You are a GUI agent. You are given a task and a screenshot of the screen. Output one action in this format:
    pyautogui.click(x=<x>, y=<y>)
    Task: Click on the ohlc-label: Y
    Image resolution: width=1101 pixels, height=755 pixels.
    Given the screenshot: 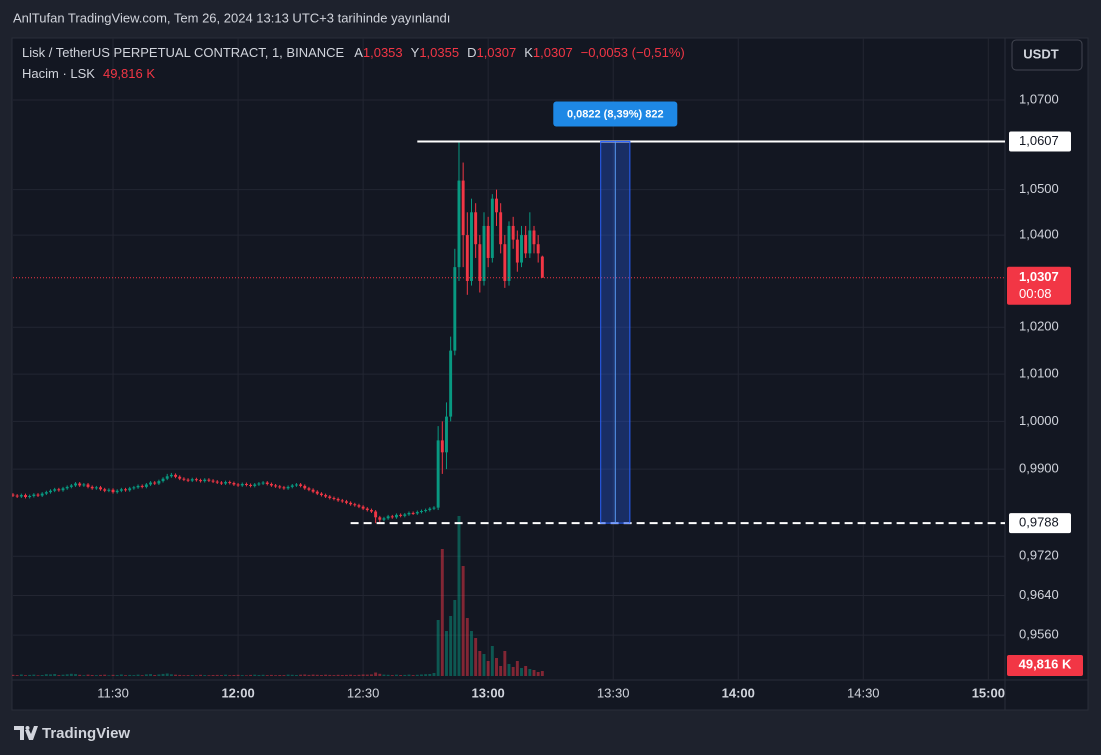 What is the action you would take?
    pyautogui.click(x=415, y=52)
    